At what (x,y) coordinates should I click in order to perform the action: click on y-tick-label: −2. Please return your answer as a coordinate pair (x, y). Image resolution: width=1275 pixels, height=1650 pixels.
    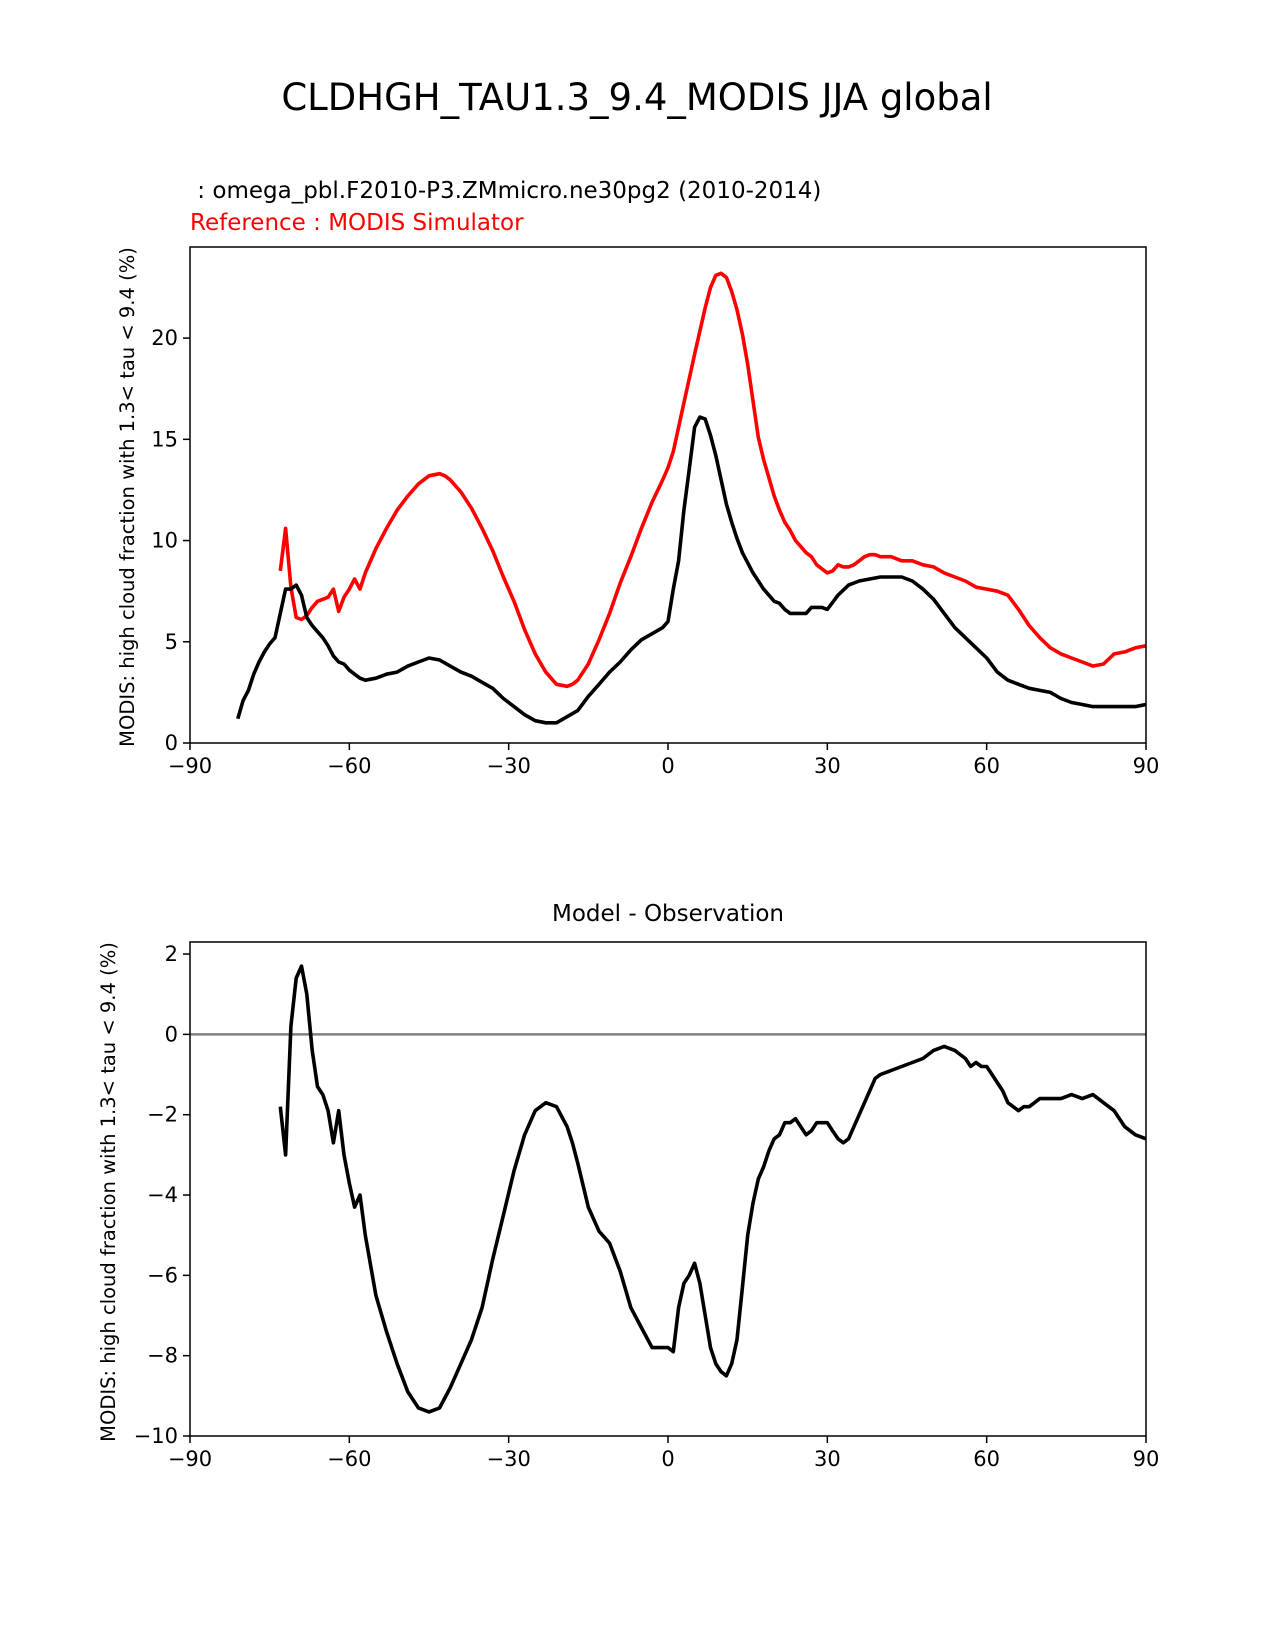
    Looking at the image, I should click on (162, 1115).